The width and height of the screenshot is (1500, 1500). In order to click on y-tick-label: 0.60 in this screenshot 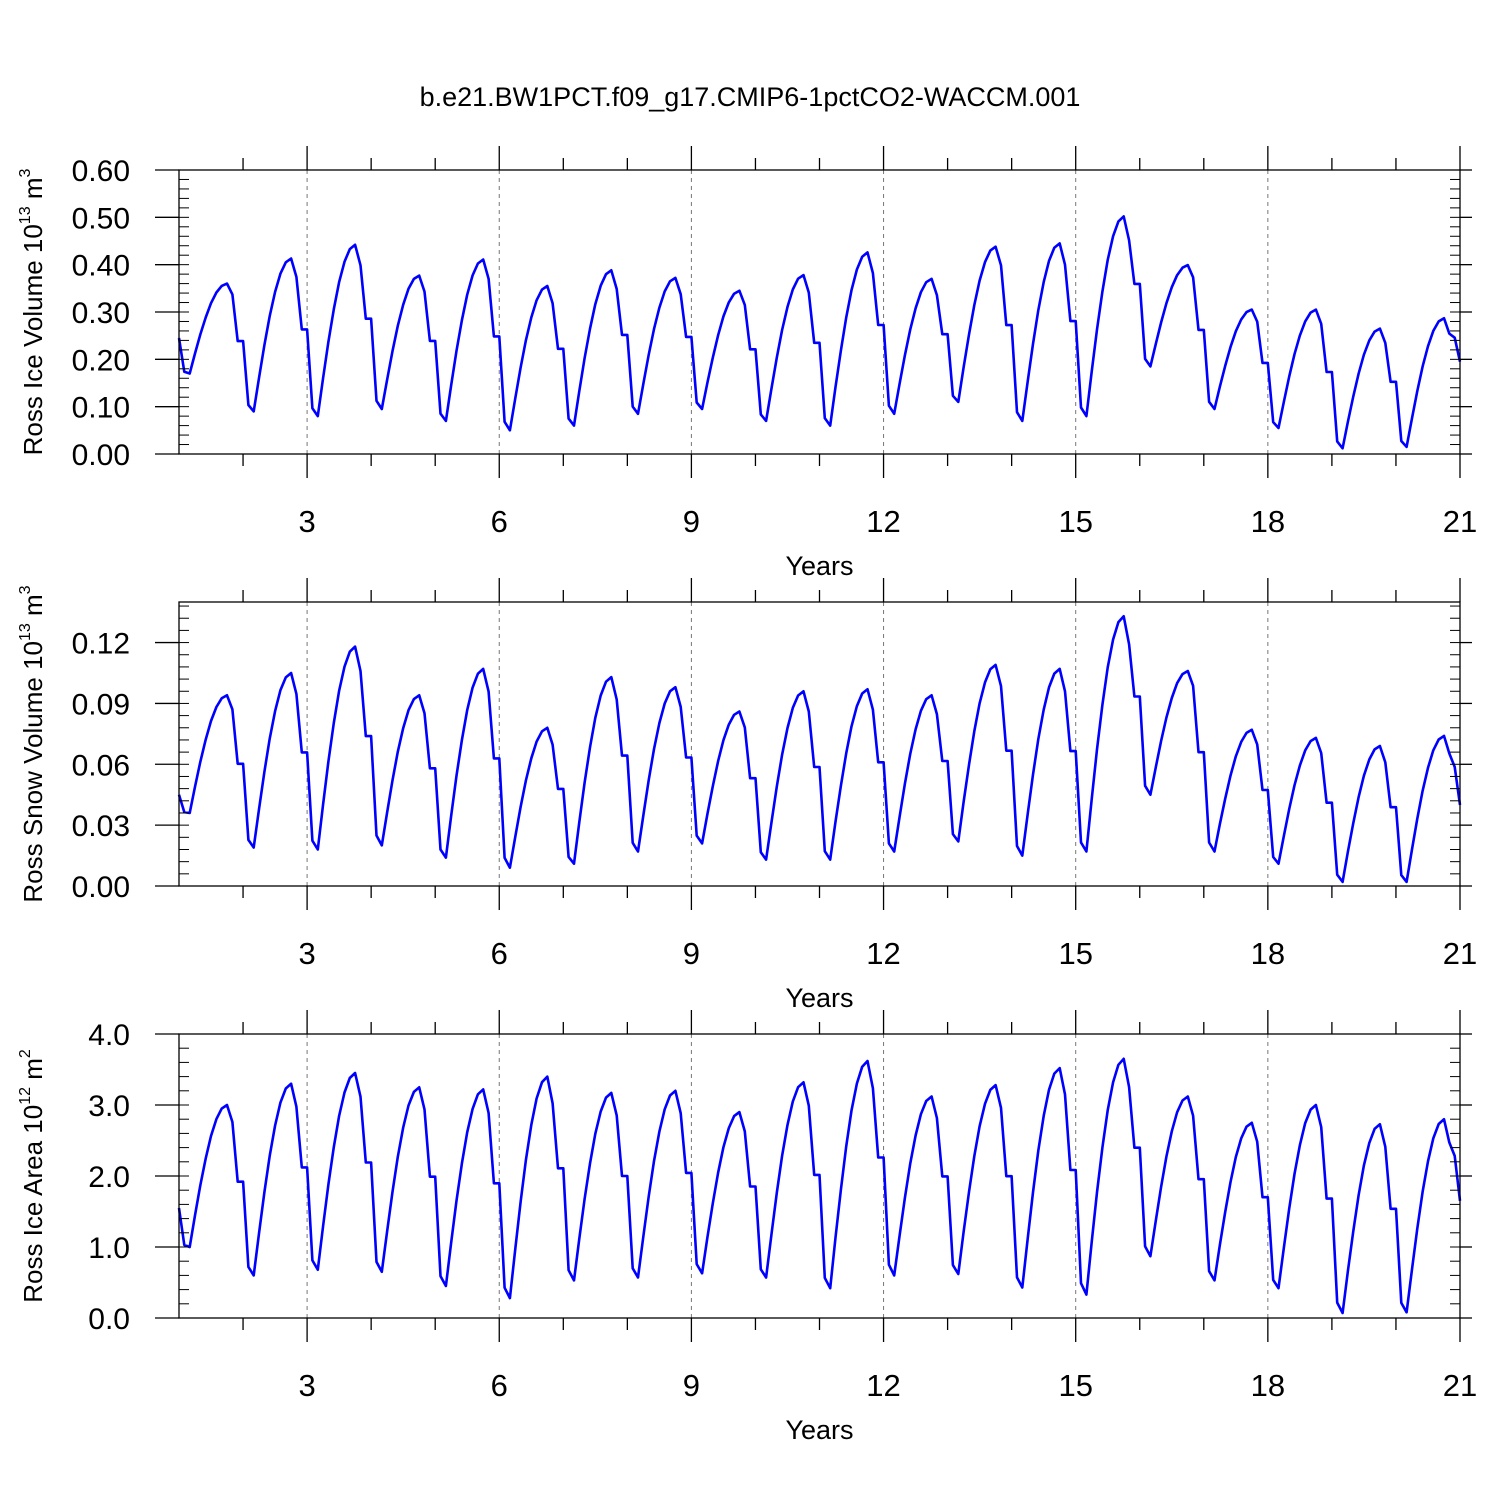, I will do `click(101, 171)`.